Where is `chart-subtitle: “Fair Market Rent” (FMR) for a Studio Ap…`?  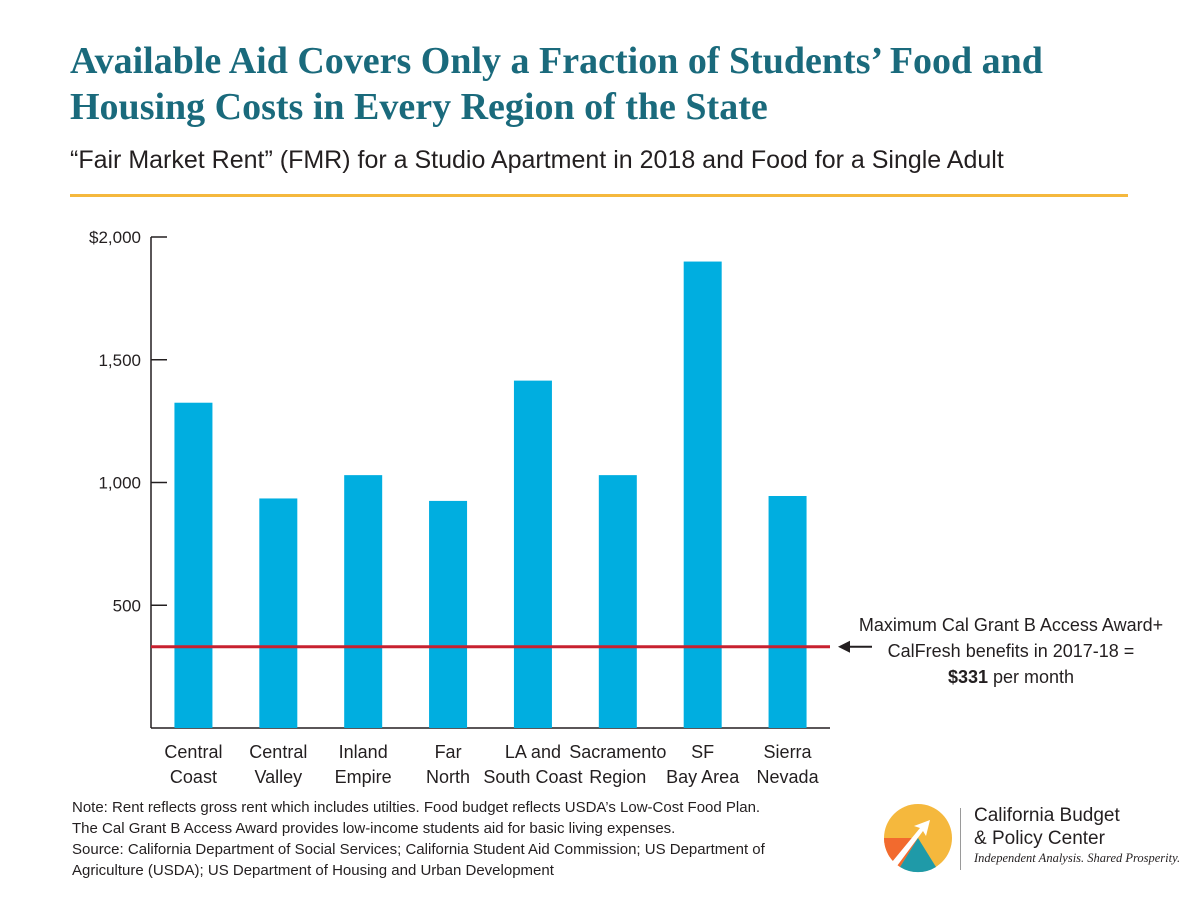
chart-subtitle: “Fair Market Rent” (FMR) for a Studio Ap… is located at coordinates (537, 160).